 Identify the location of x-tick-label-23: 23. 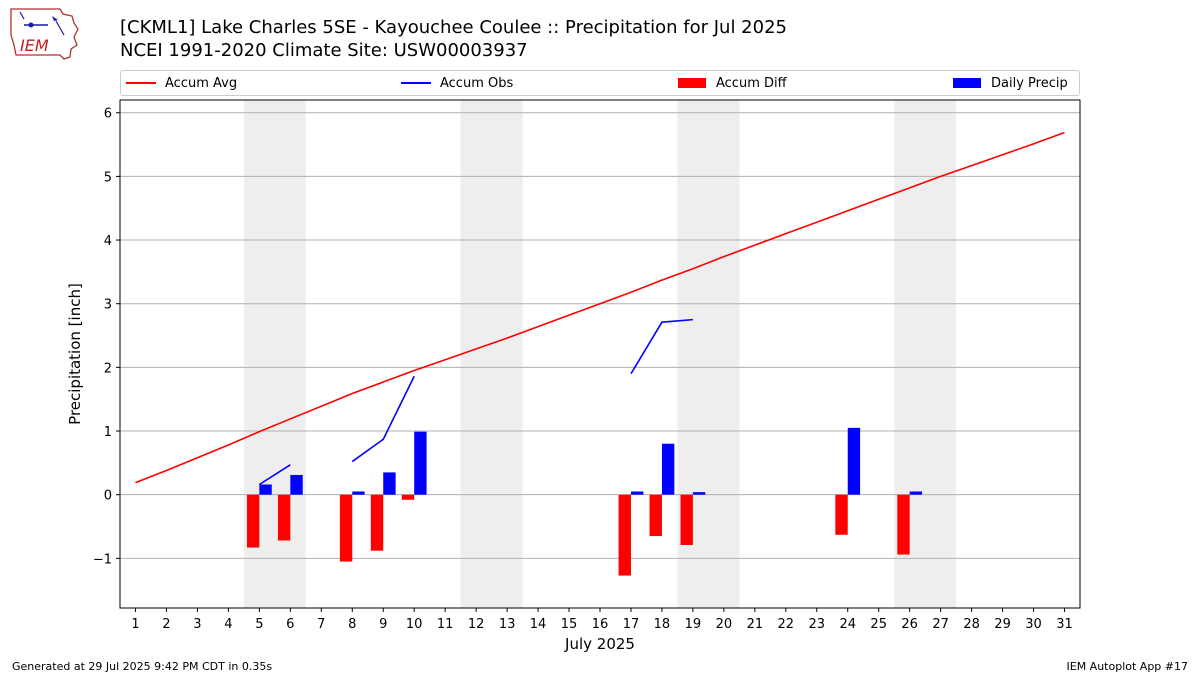
(817, 624).